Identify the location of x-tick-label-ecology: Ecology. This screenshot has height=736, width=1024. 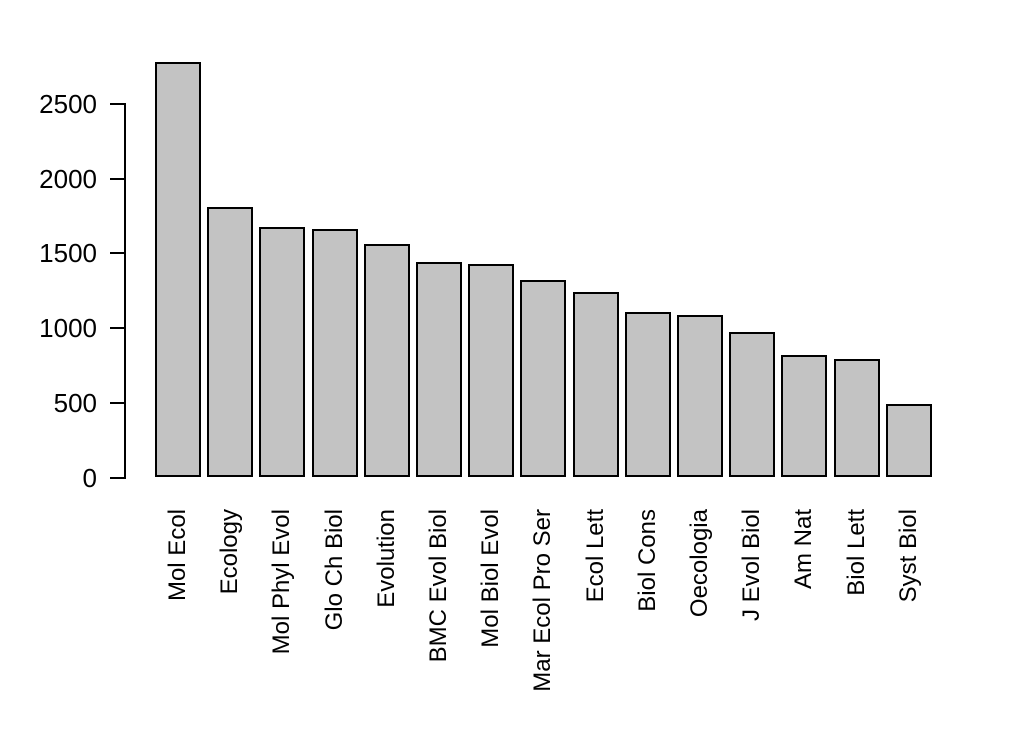
(230, 552).